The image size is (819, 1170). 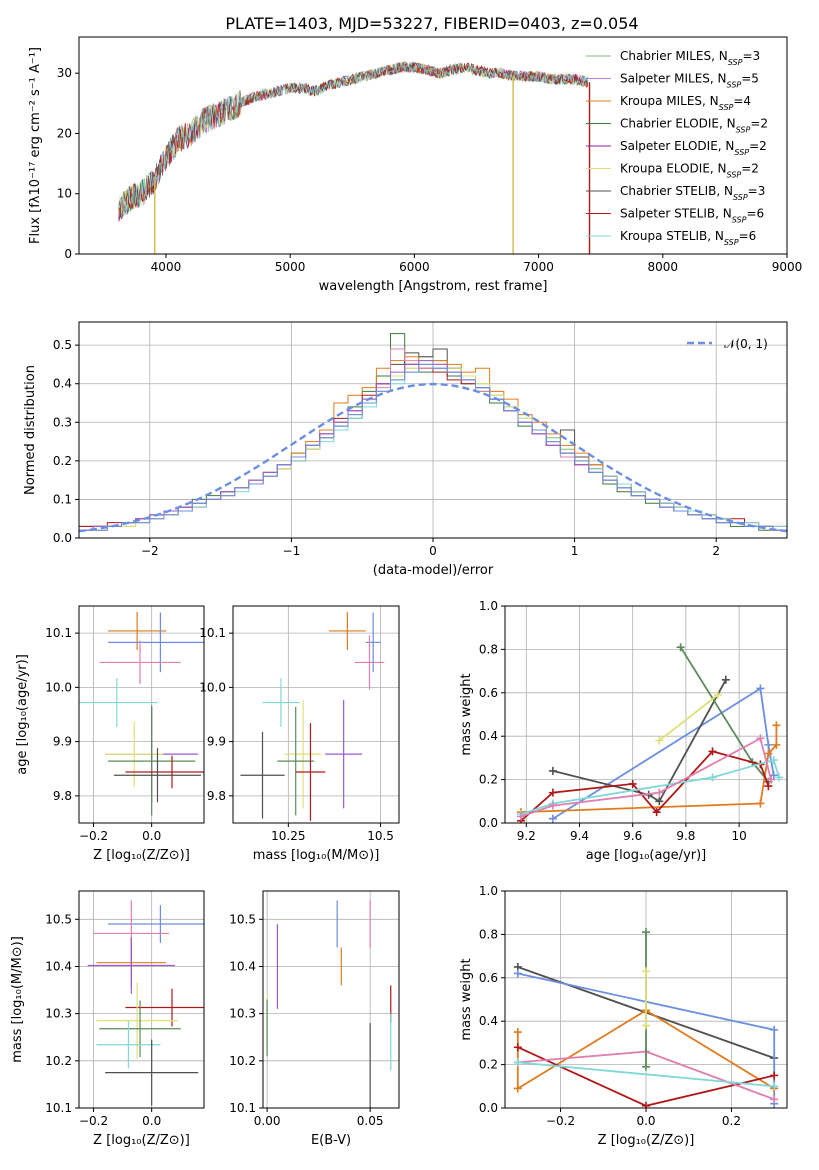 I want to click on y-tick-label: 0.6, so click(x=488, y=978).